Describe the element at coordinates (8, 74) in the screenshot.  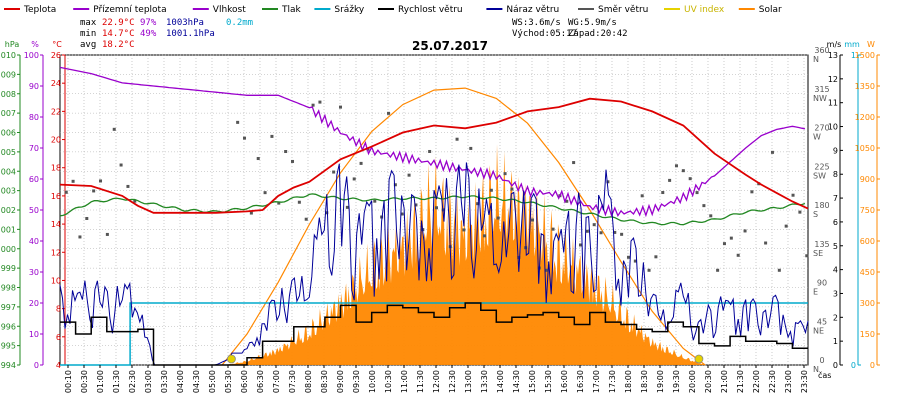
I see `left-tick-label: 1009` at that location.